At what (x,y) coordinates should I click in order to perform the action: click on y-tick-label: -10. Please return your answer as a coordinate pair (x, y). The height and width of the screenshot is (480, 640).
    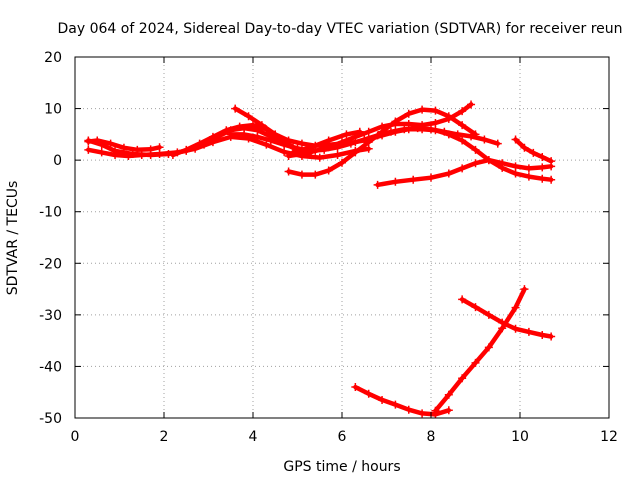
    Looking at the image, I should click on (50, 213).